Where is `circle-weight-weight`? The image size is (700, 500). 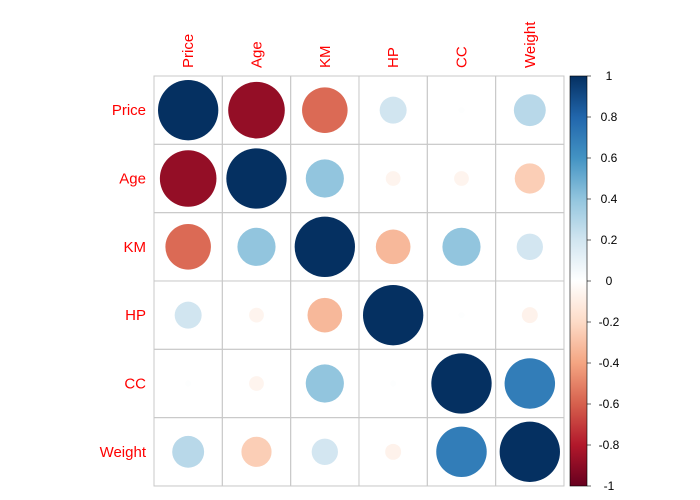 circle-weight-weight is located at coordinates (529, 451).